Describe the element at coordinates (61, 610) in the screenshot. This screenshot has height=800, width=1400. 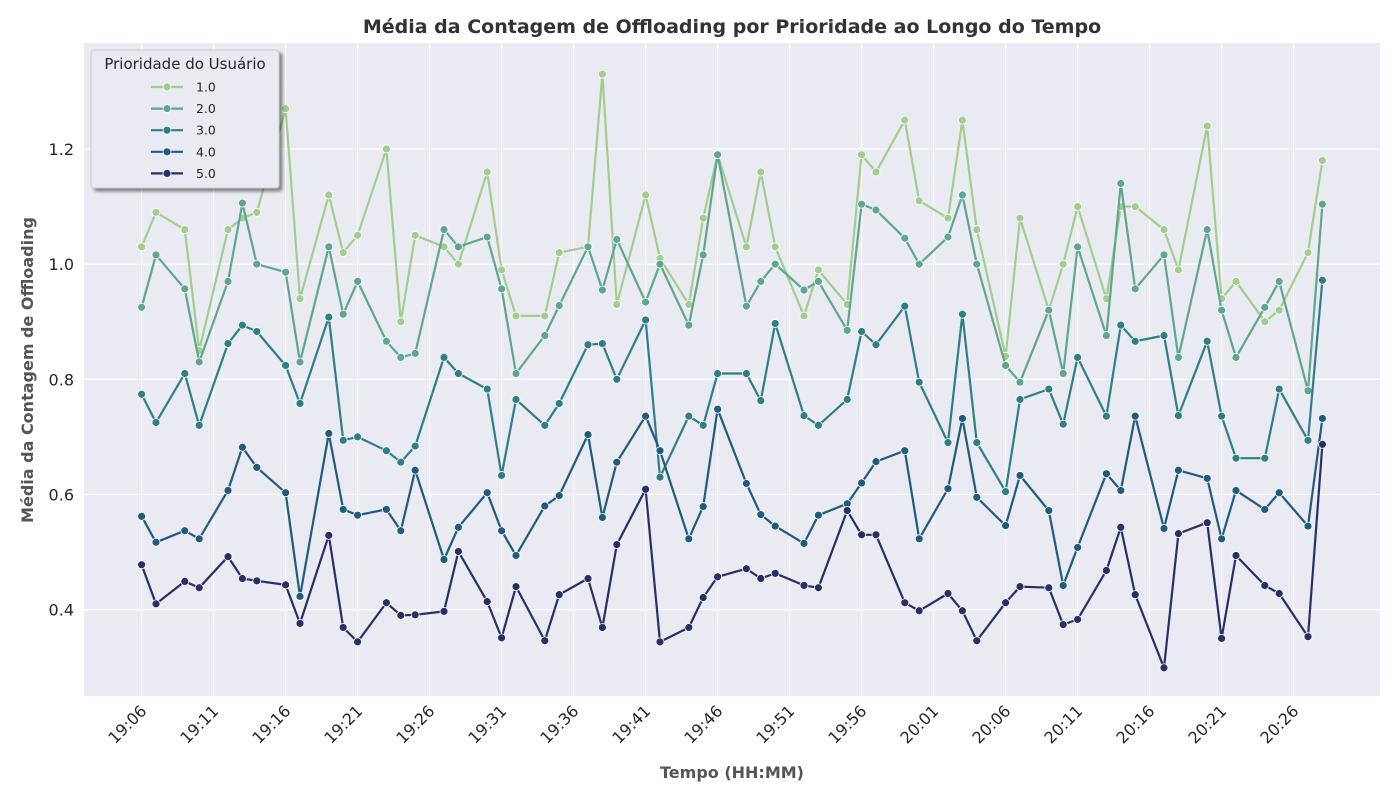
I see `y-tick-label: 0.4` at that location.